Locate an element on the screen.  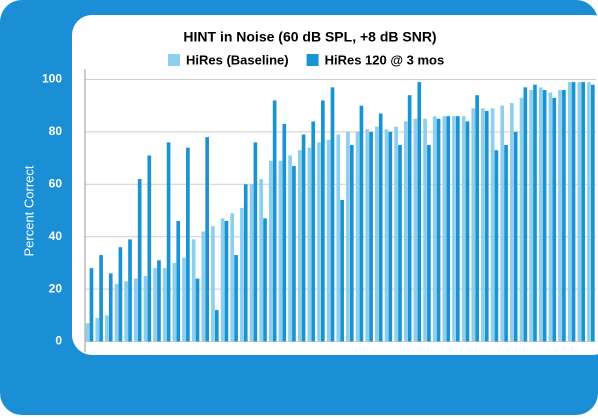
y-tick-label: 20 is located at coordinates (56, 288).